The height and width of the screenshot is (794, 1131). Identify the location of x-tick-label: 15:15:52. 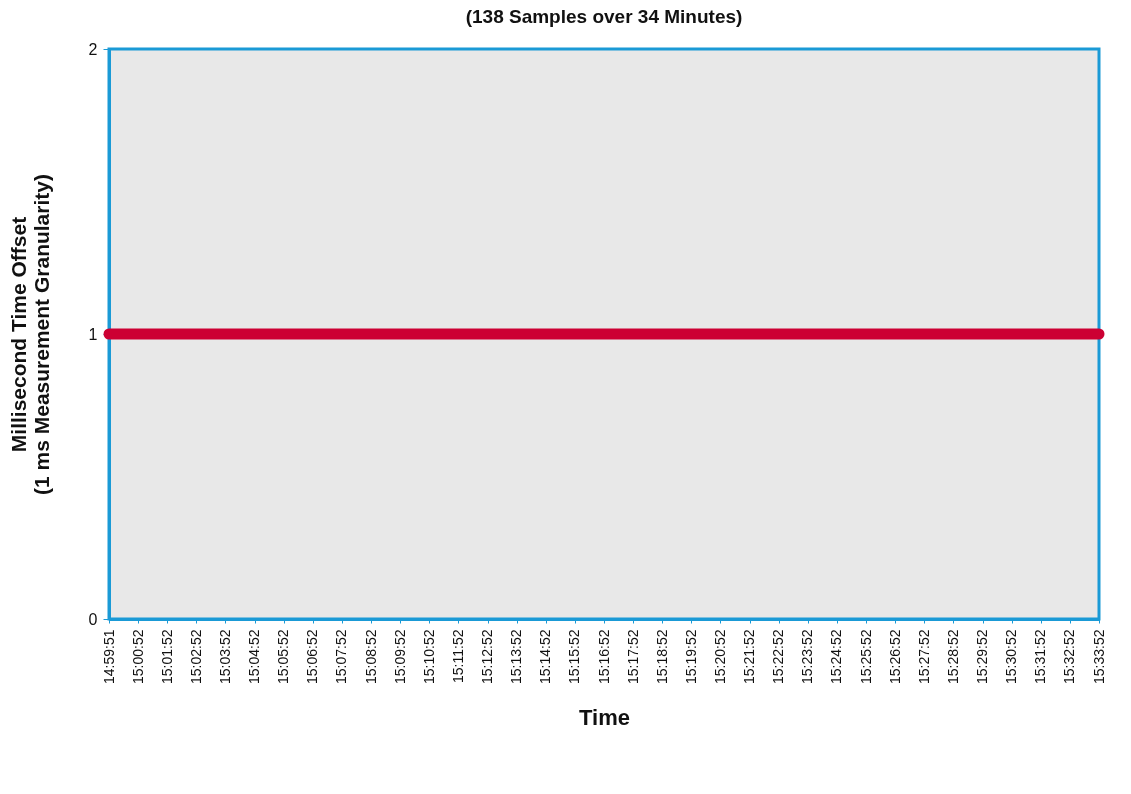
(574, 656).